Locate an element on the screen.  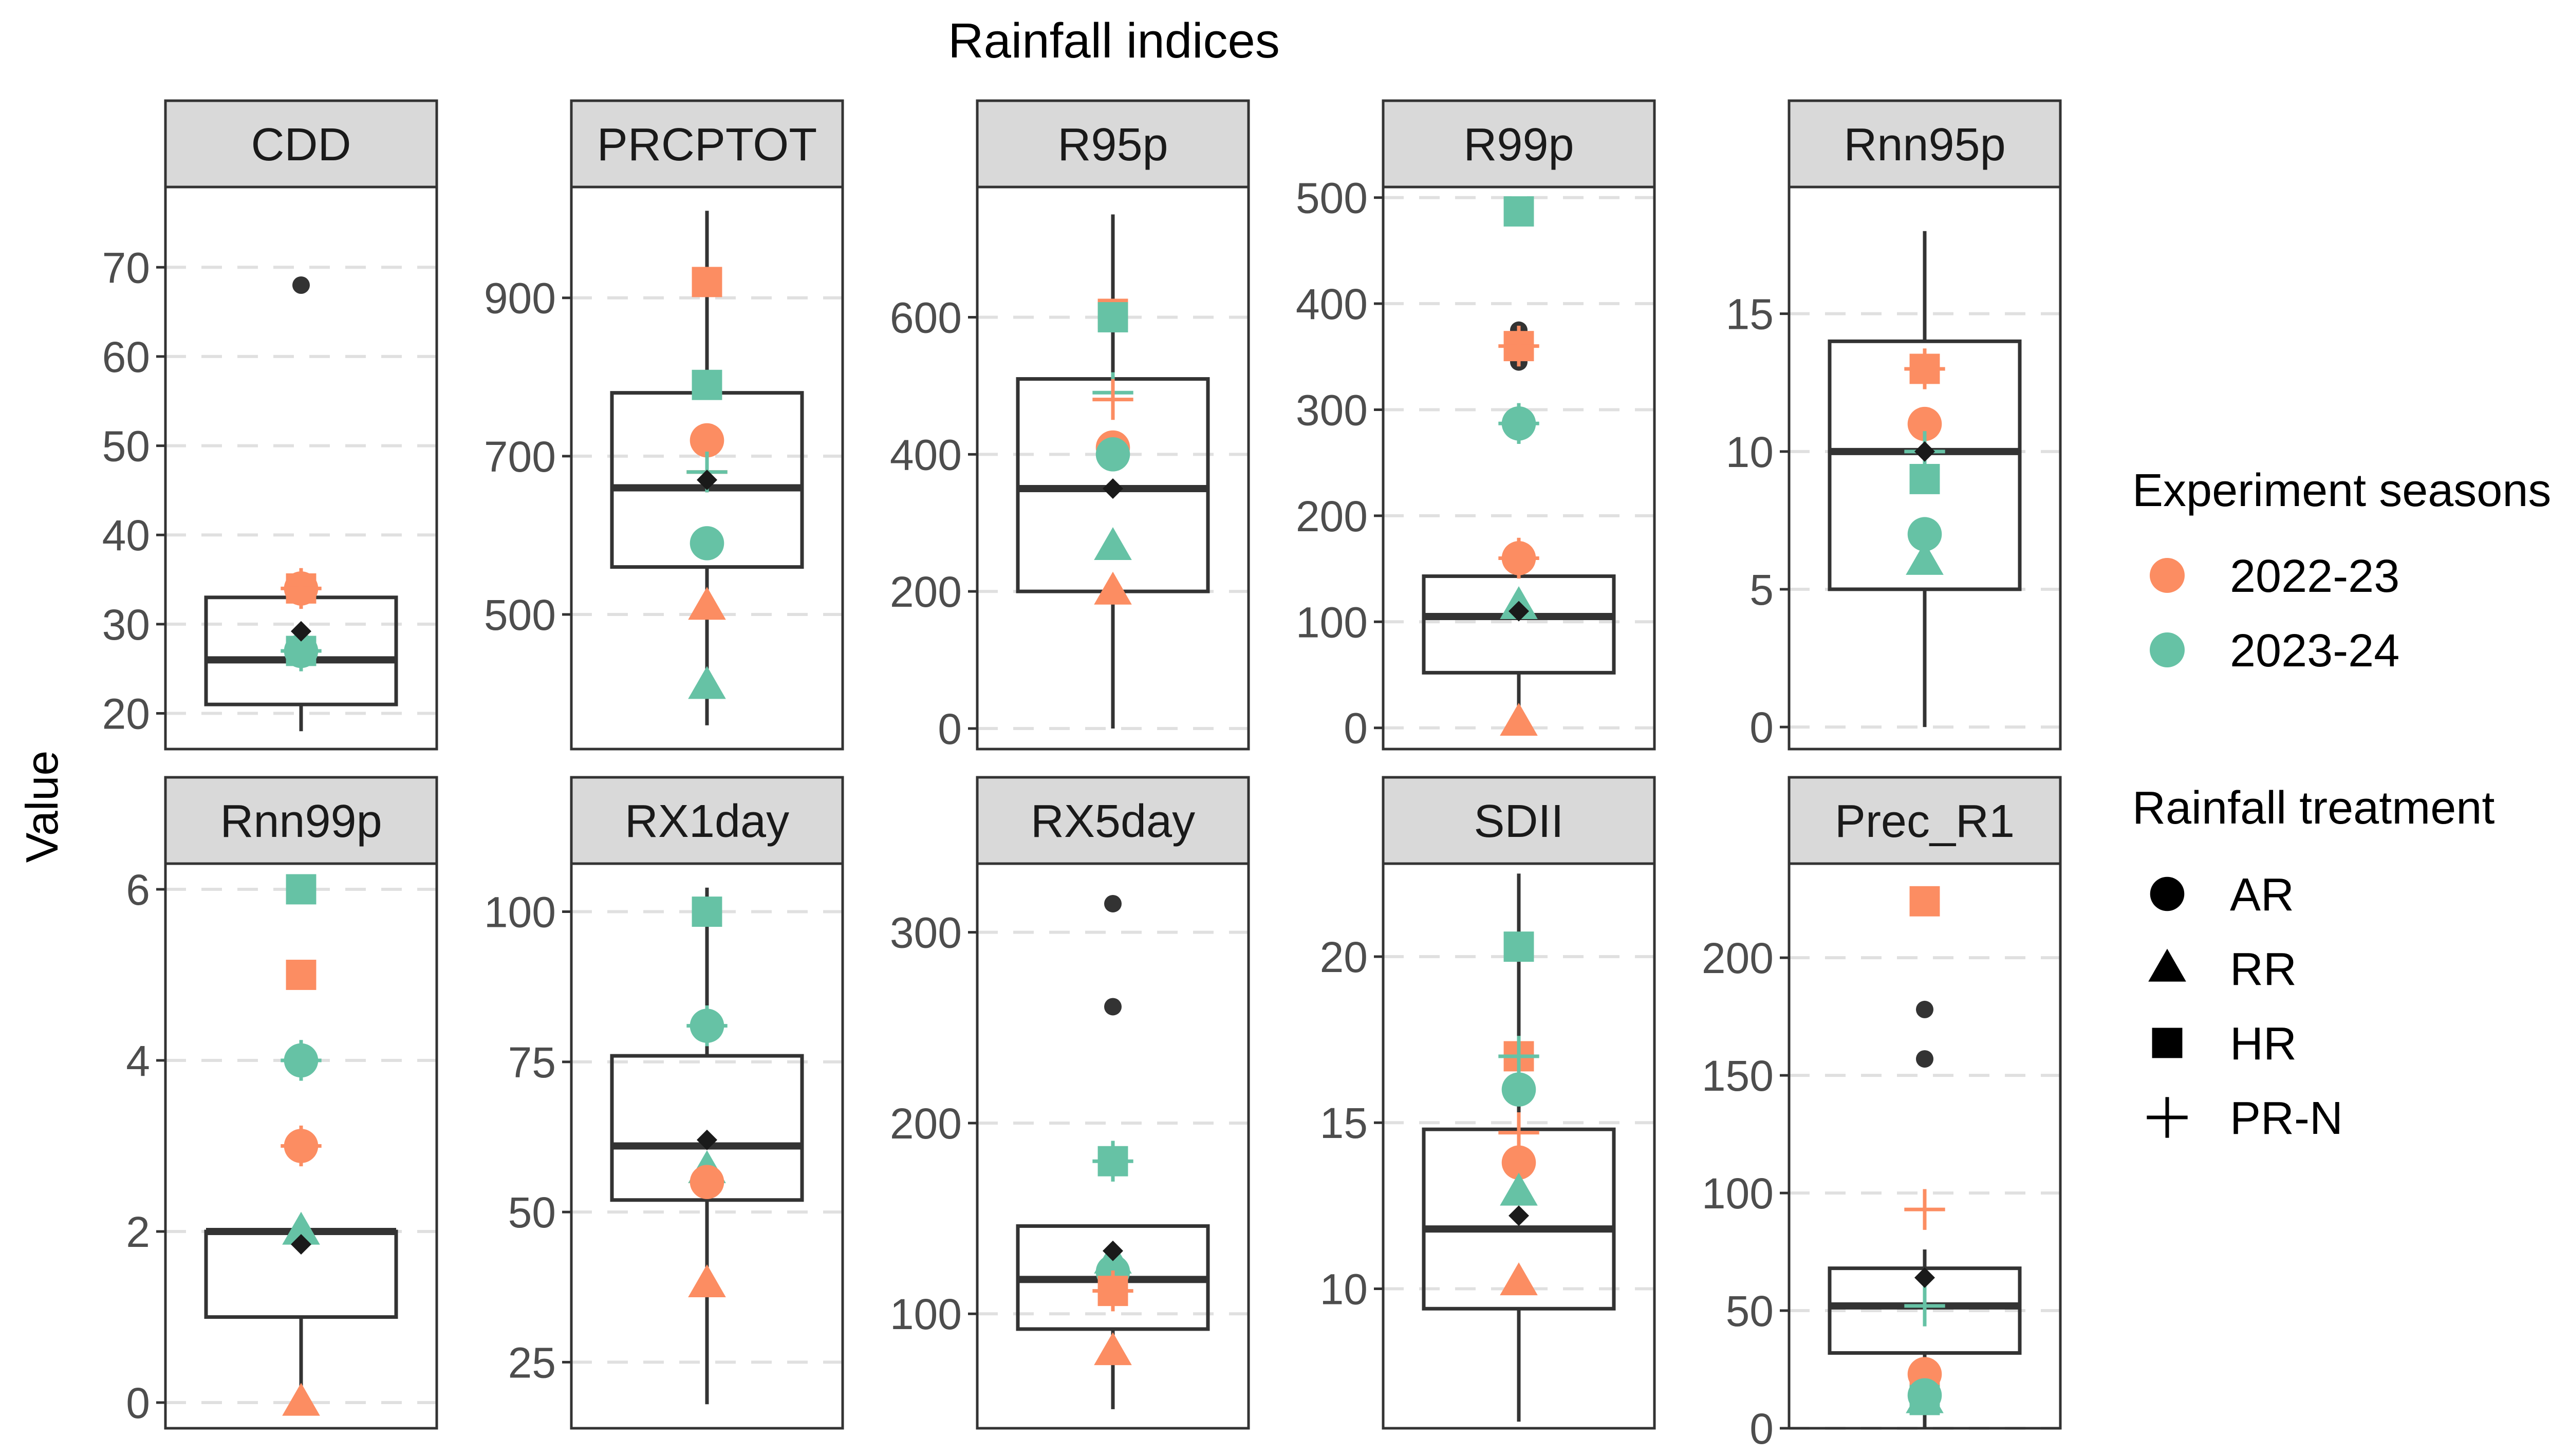
legend-label: PR-N is located at coordinates (2286, 1118).